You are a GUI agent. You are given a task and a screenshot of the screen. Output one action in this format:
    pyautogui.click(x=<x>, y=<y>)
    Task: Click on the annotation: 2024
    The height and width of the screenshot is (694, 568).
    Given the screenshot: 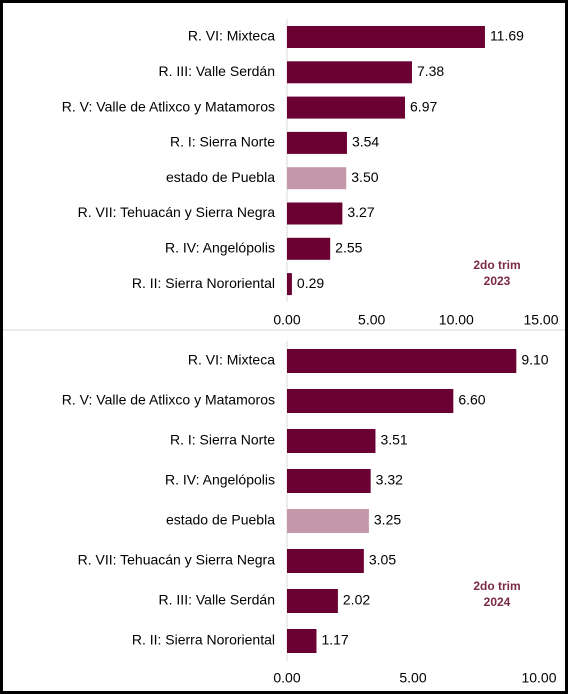 What is the action you would take?
    pyautogui.click(x=497, y=602)
    